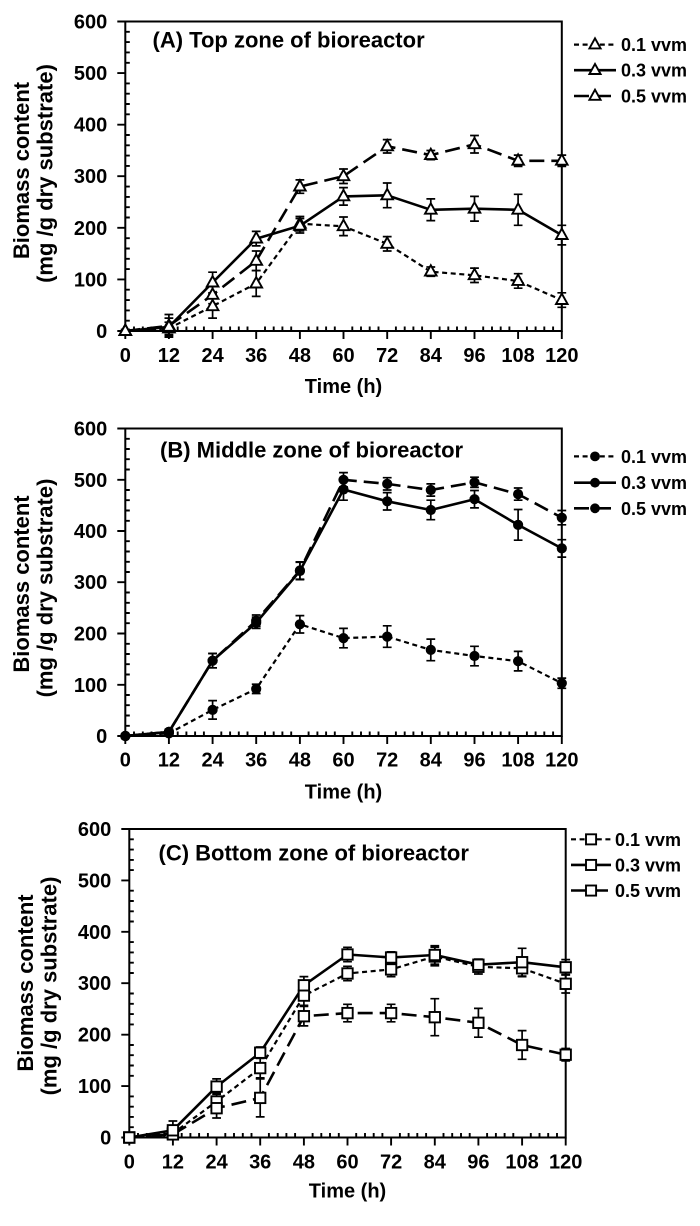 This screenshot has width=700, height=1226. What do you see at coordinates (314, 853) in the screenshot?
I see `svg-text: (C) Bottom zone of bioreactor` at bounding box center [314, 853].